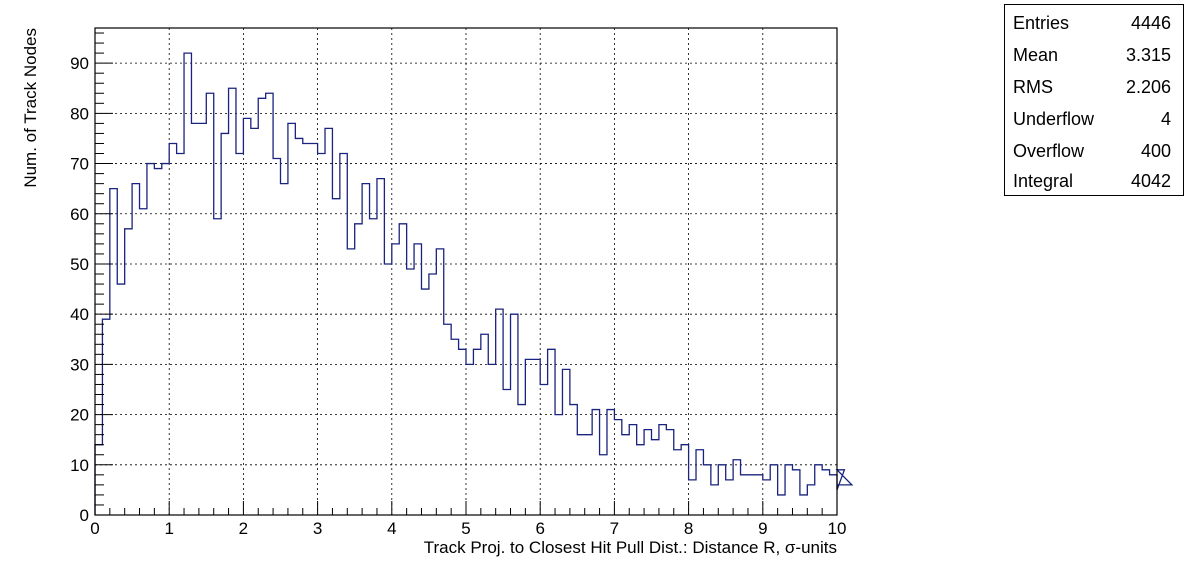  Describe the element at coordinates (688, 528) in the screenshot. I see `x-tick-label: 8` at that location.